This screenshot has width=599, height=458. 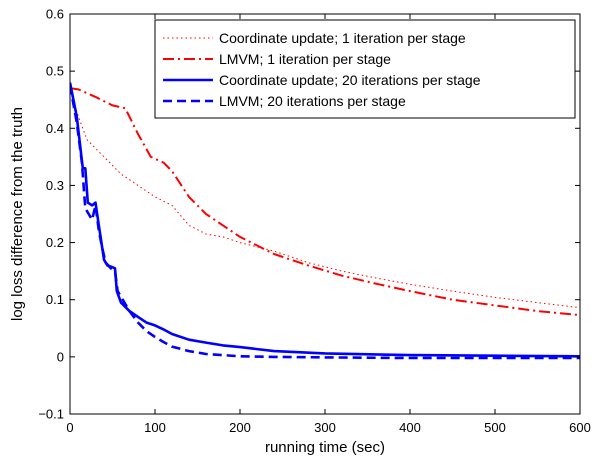 What do you see at coordinates (240, 427) in the screenshot?
I see `x-tick-label: 200` at bounding box center [240, 427].